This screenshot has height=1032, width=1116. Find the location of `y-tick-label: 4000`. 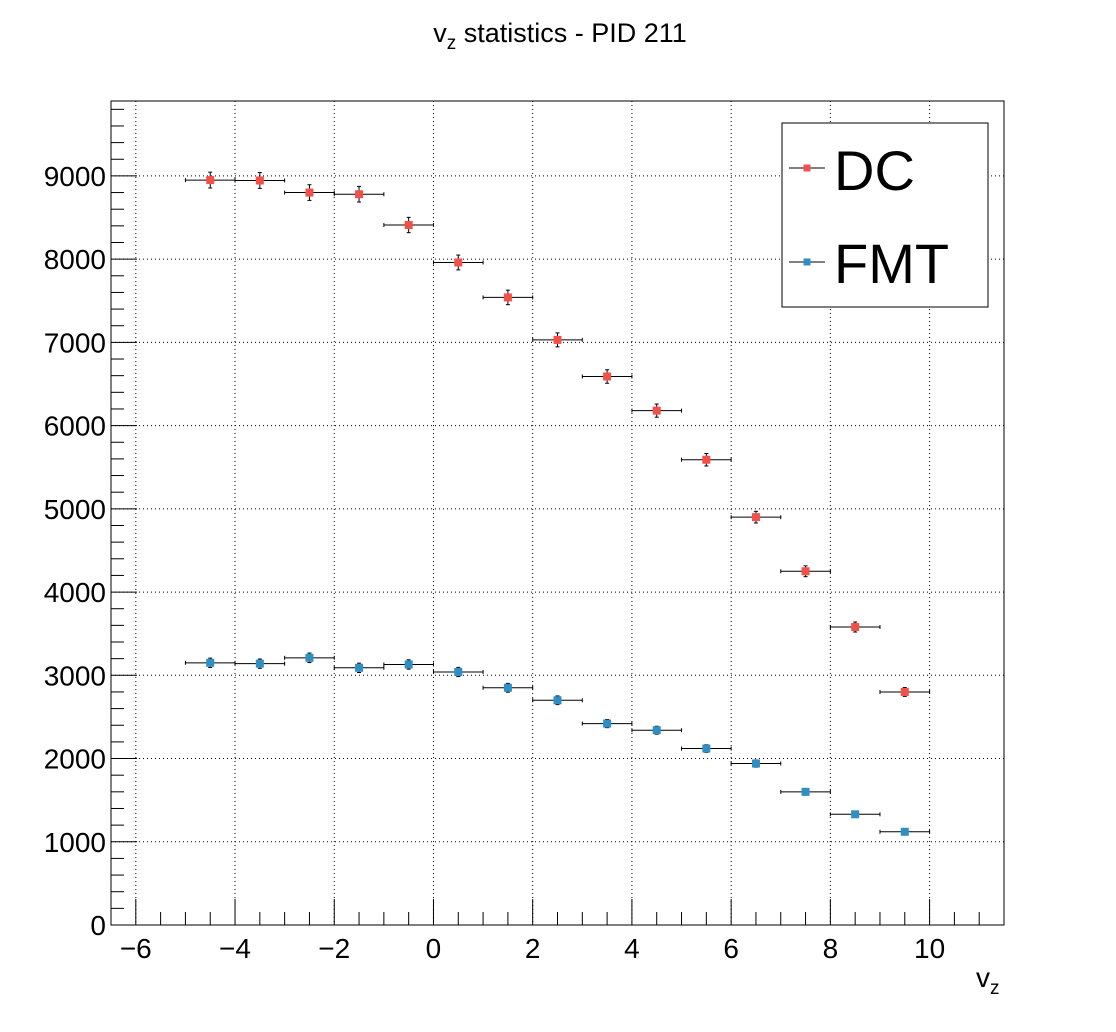

y-tick-label: 4000 is located at coordinates (75, 592).